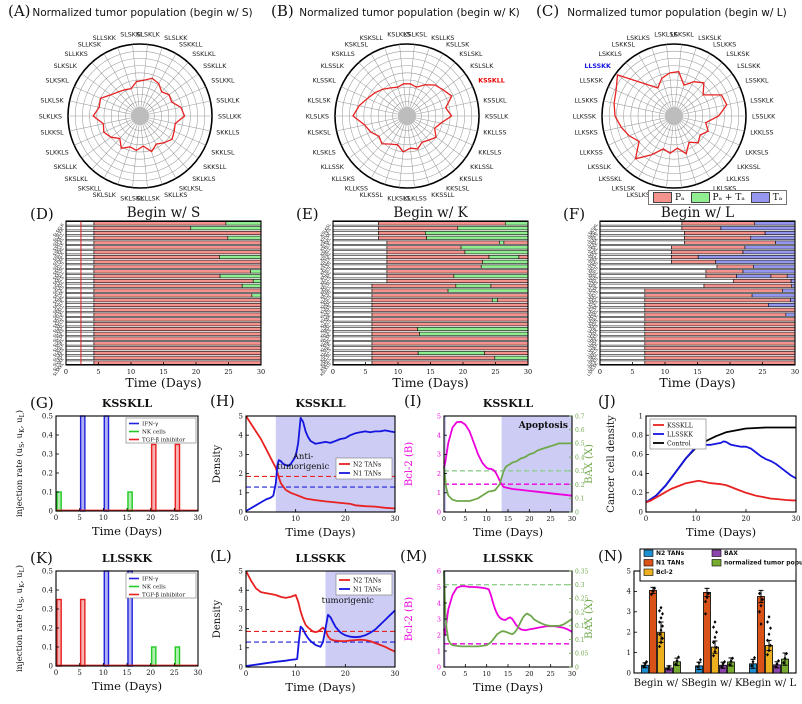 Image resolution: width=802 pixels, height=704 pixels. Describe the element at coordinates (215, 167) in the screenshot. I see `svg-text: SKKSLL` at that location.